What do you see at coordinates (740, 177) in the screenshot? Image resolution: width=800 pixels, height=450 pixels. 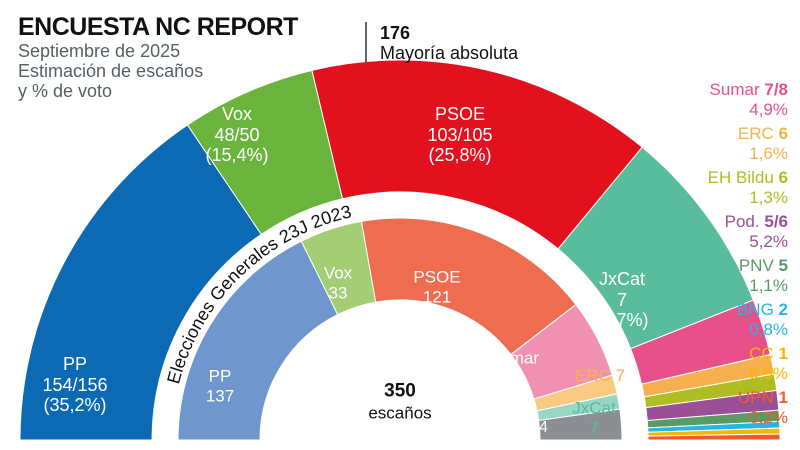 I see `label-text: EH Bildu` at bounding box center [740, 177].